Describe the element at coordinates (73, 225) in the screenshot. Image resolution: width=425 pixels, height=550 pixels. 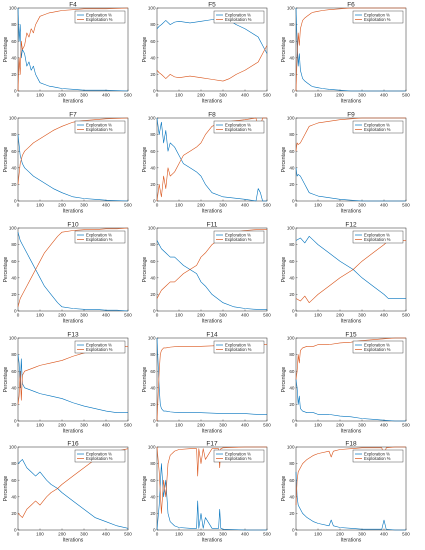
I see `subplot-title: F10` at that location.